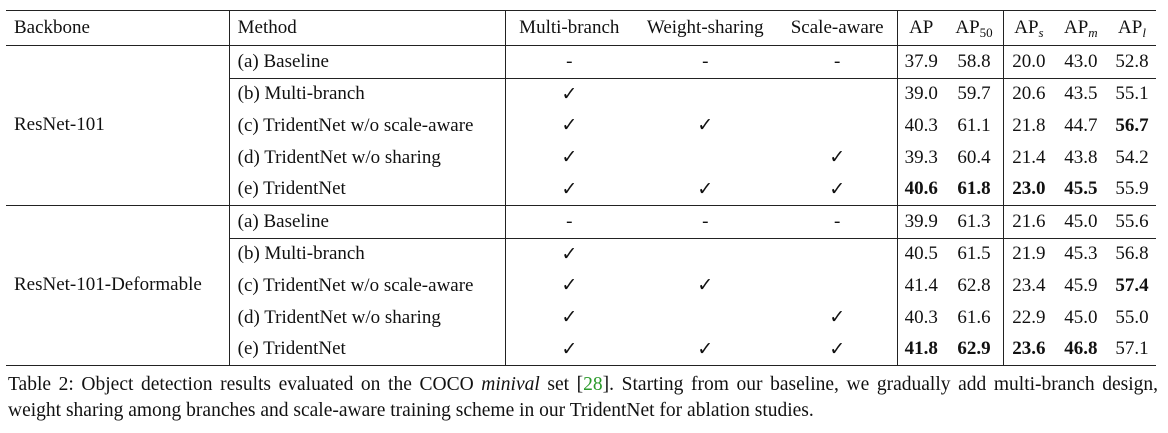  Describe the element at coordinates (1080, 62) in the screenshot. I see `apm-cell: 43.0` at that location.